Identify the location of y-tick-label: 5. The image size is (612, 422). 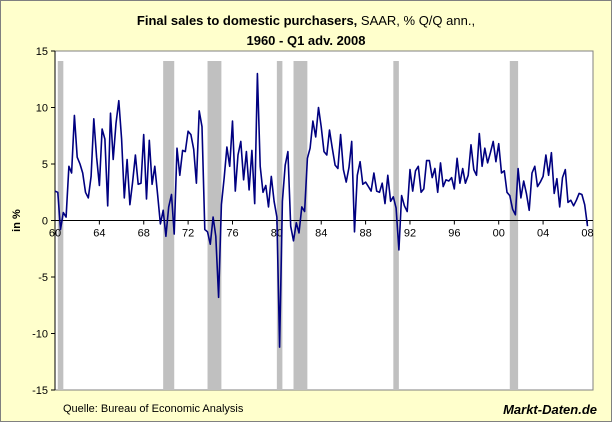
(45, 165).